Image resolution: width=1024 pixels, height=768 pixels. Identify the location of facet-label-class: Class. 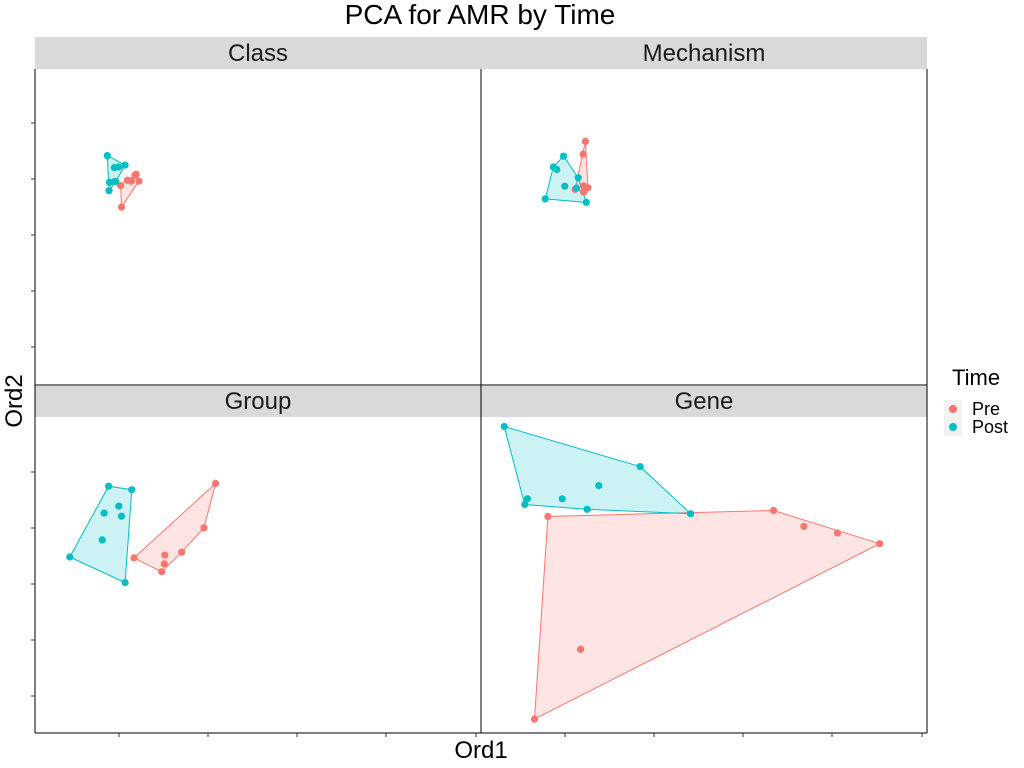
(258, 53).